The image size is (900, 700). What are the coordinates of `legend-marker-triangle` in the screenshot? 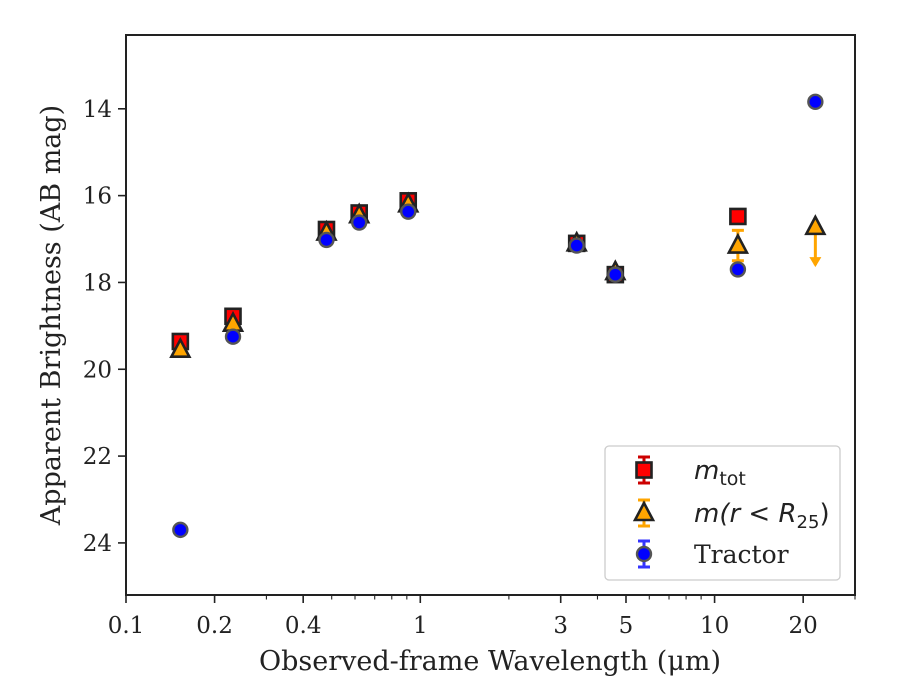 It's located at (644, 511).